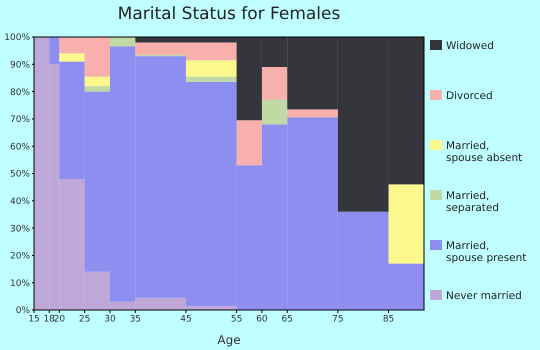 This screenshot has width=540, height=350. What do you see at coordinates (484, 296) in the screenshot?
I see `legend-label: Never married` at bounding box center [484, 296].